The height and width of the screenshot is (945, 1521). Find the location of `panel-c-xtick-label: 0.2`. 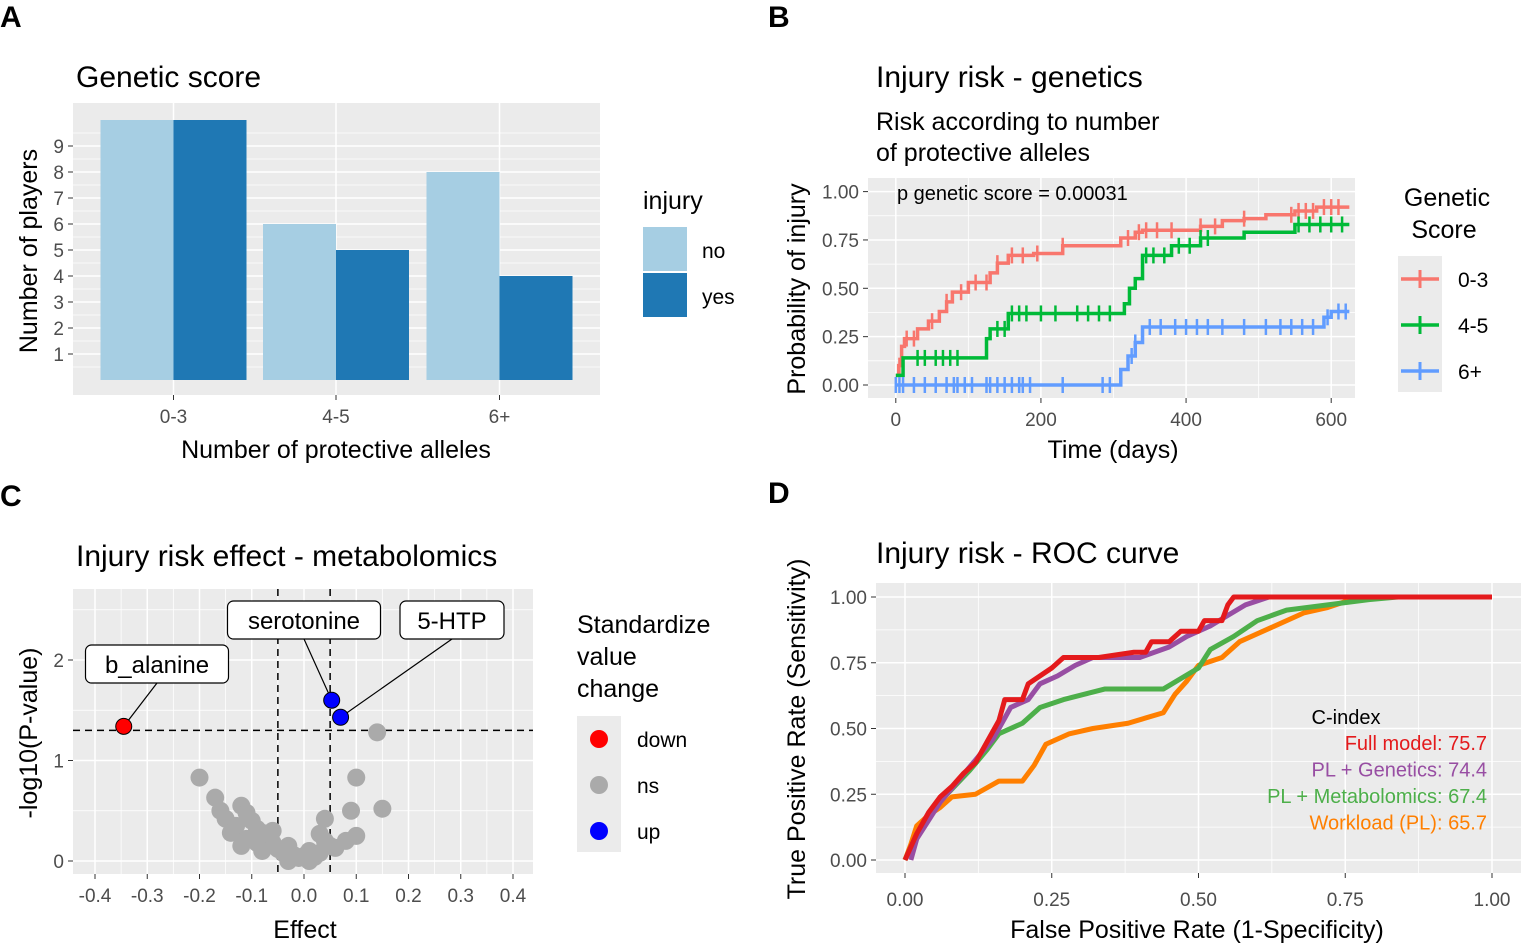

panel-c-xtick-label: 0.2 is located at coordinates (408, 896).